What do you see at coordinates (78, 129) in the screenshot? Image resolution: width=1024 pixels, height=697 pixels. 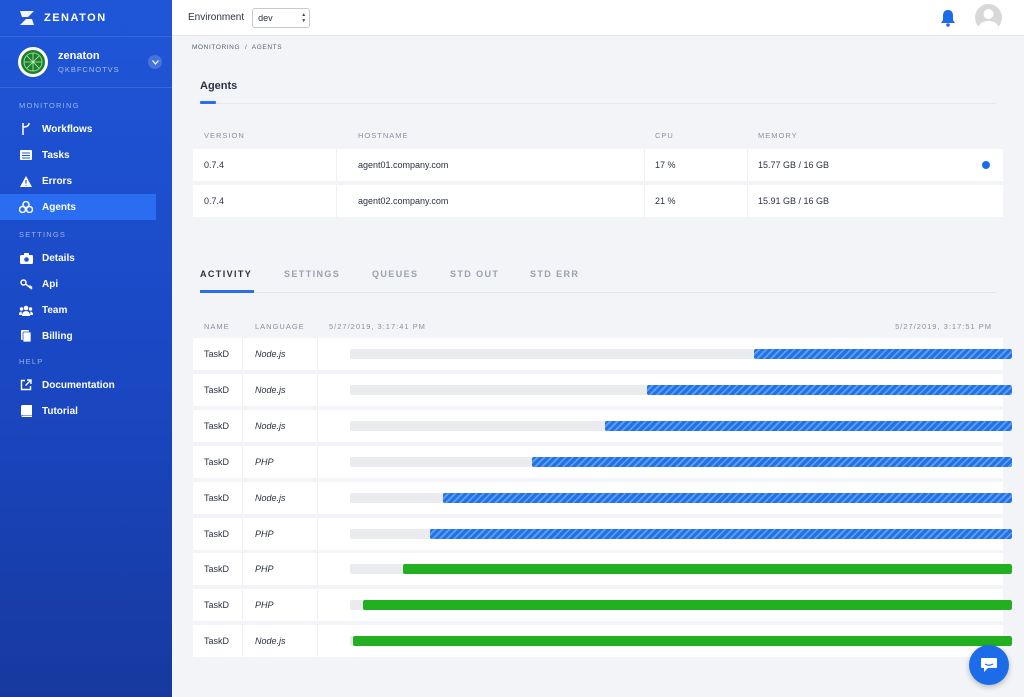 I see `sidebar-item-workflows: Workflows` at bounding box center [78, 129].